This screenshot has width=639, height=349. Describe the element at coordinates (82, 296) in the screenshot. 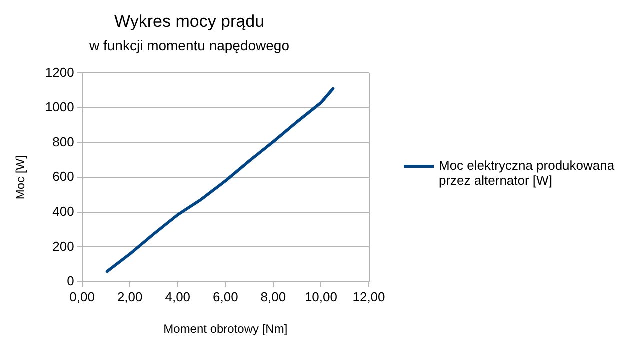

I see `x-tick-label: 0,00` at that location.